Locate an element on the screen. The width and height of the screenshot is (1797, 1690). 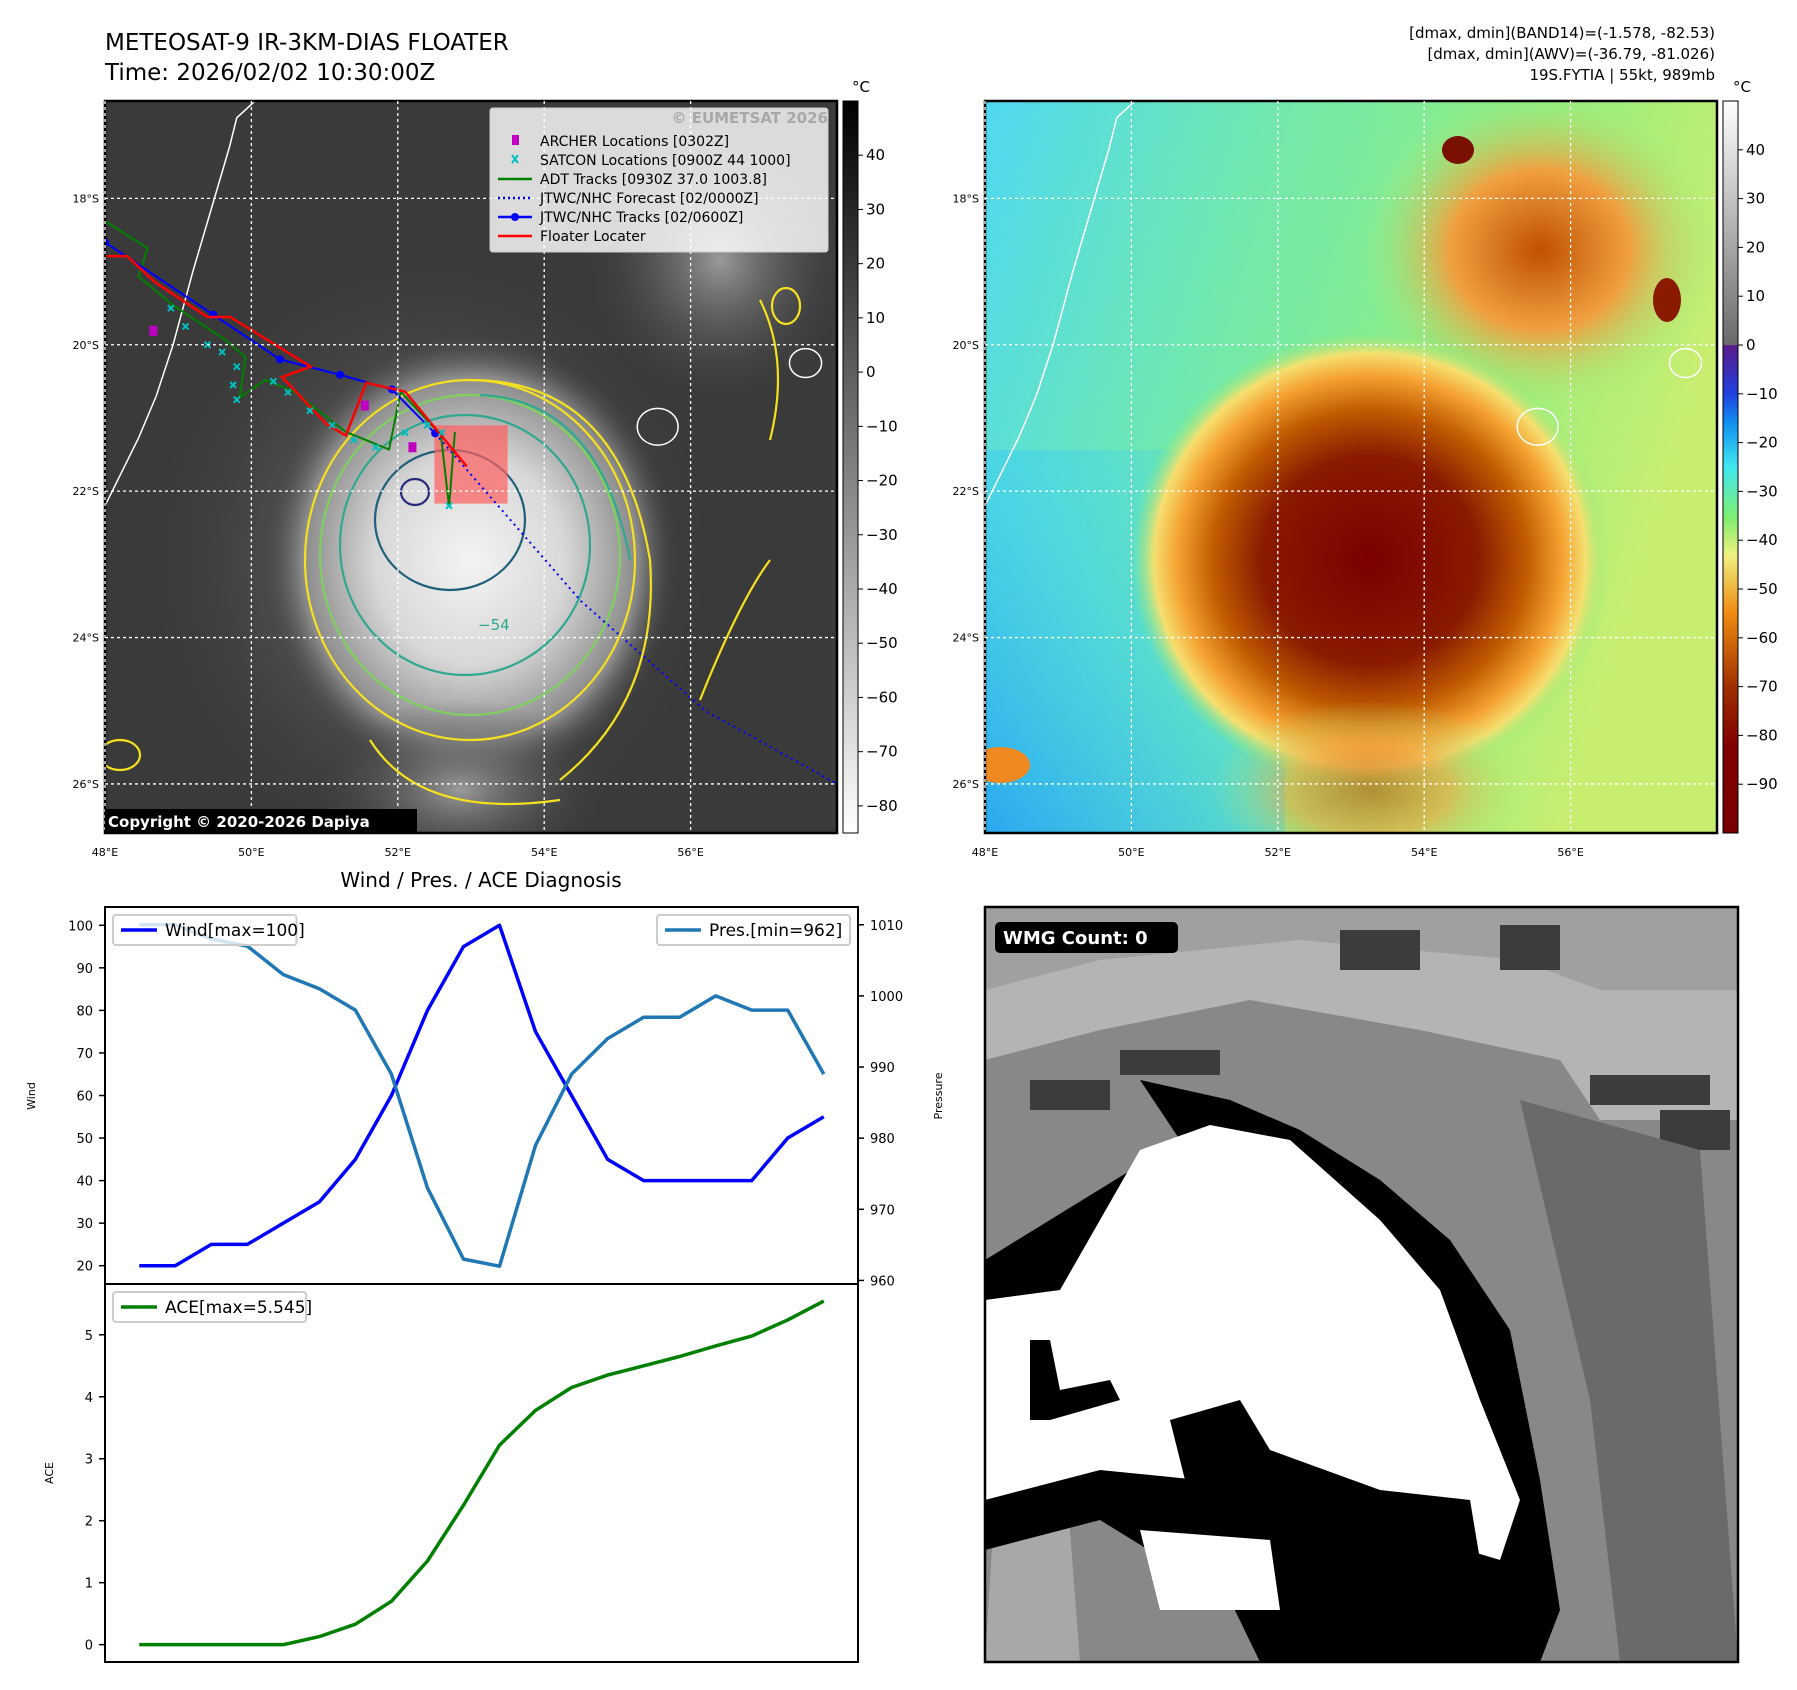
legend-dot-icon is located at coordinates (515, 217).